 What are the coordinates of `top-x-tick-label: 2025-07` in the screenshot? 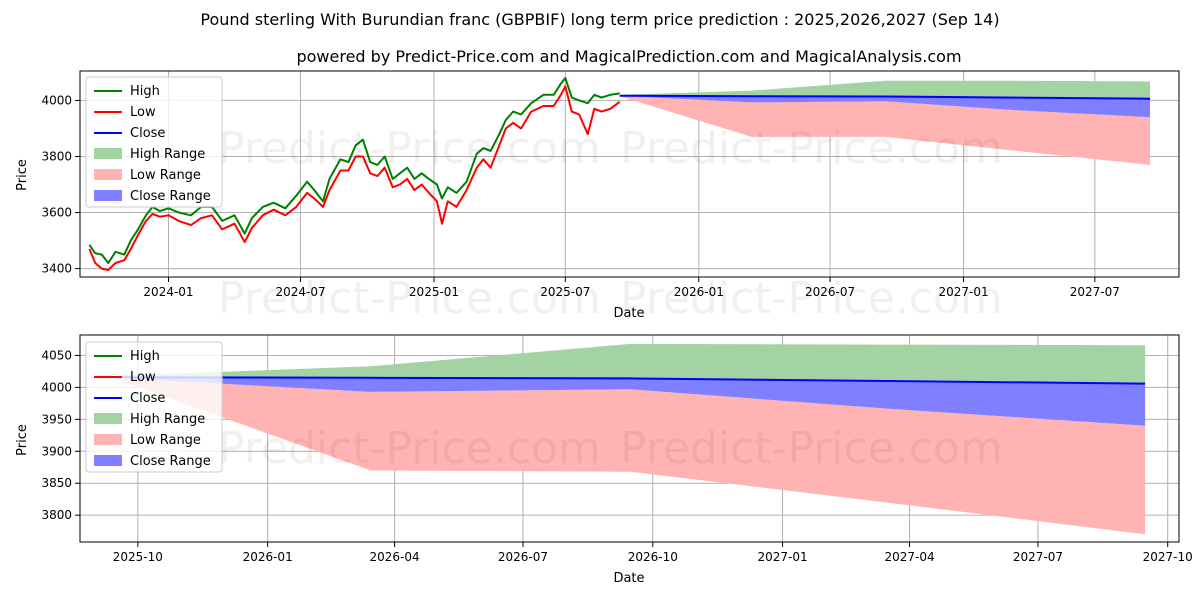 It's located at (565, 292).